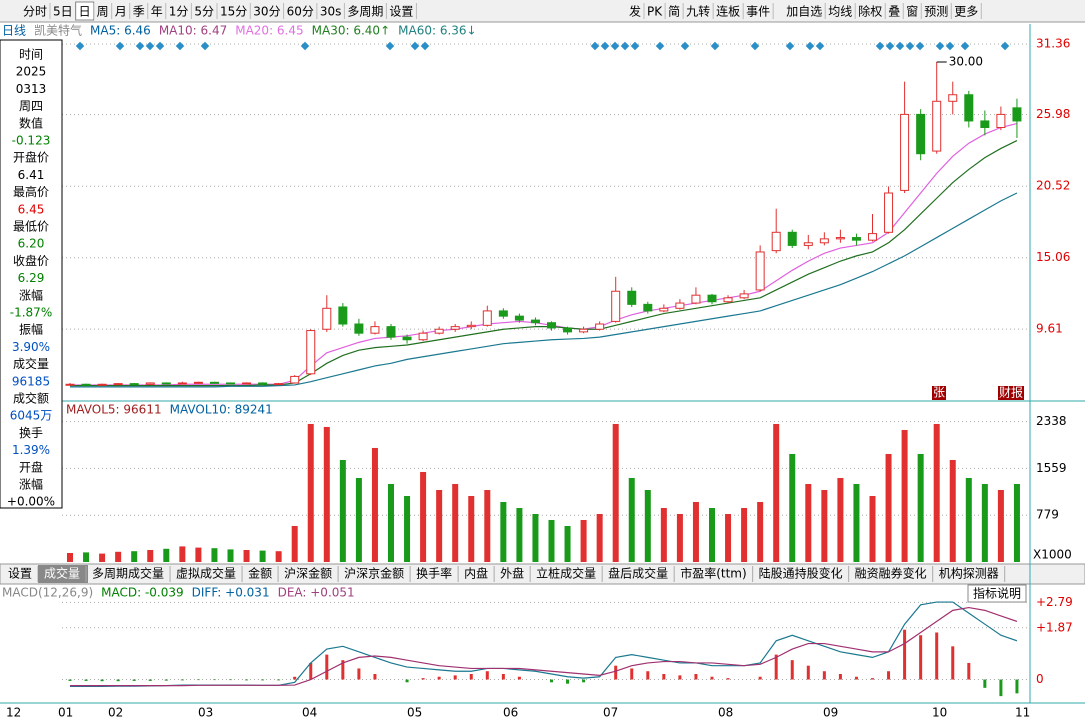  I want to click on toolbar-button: 更多, so click(966, 12).